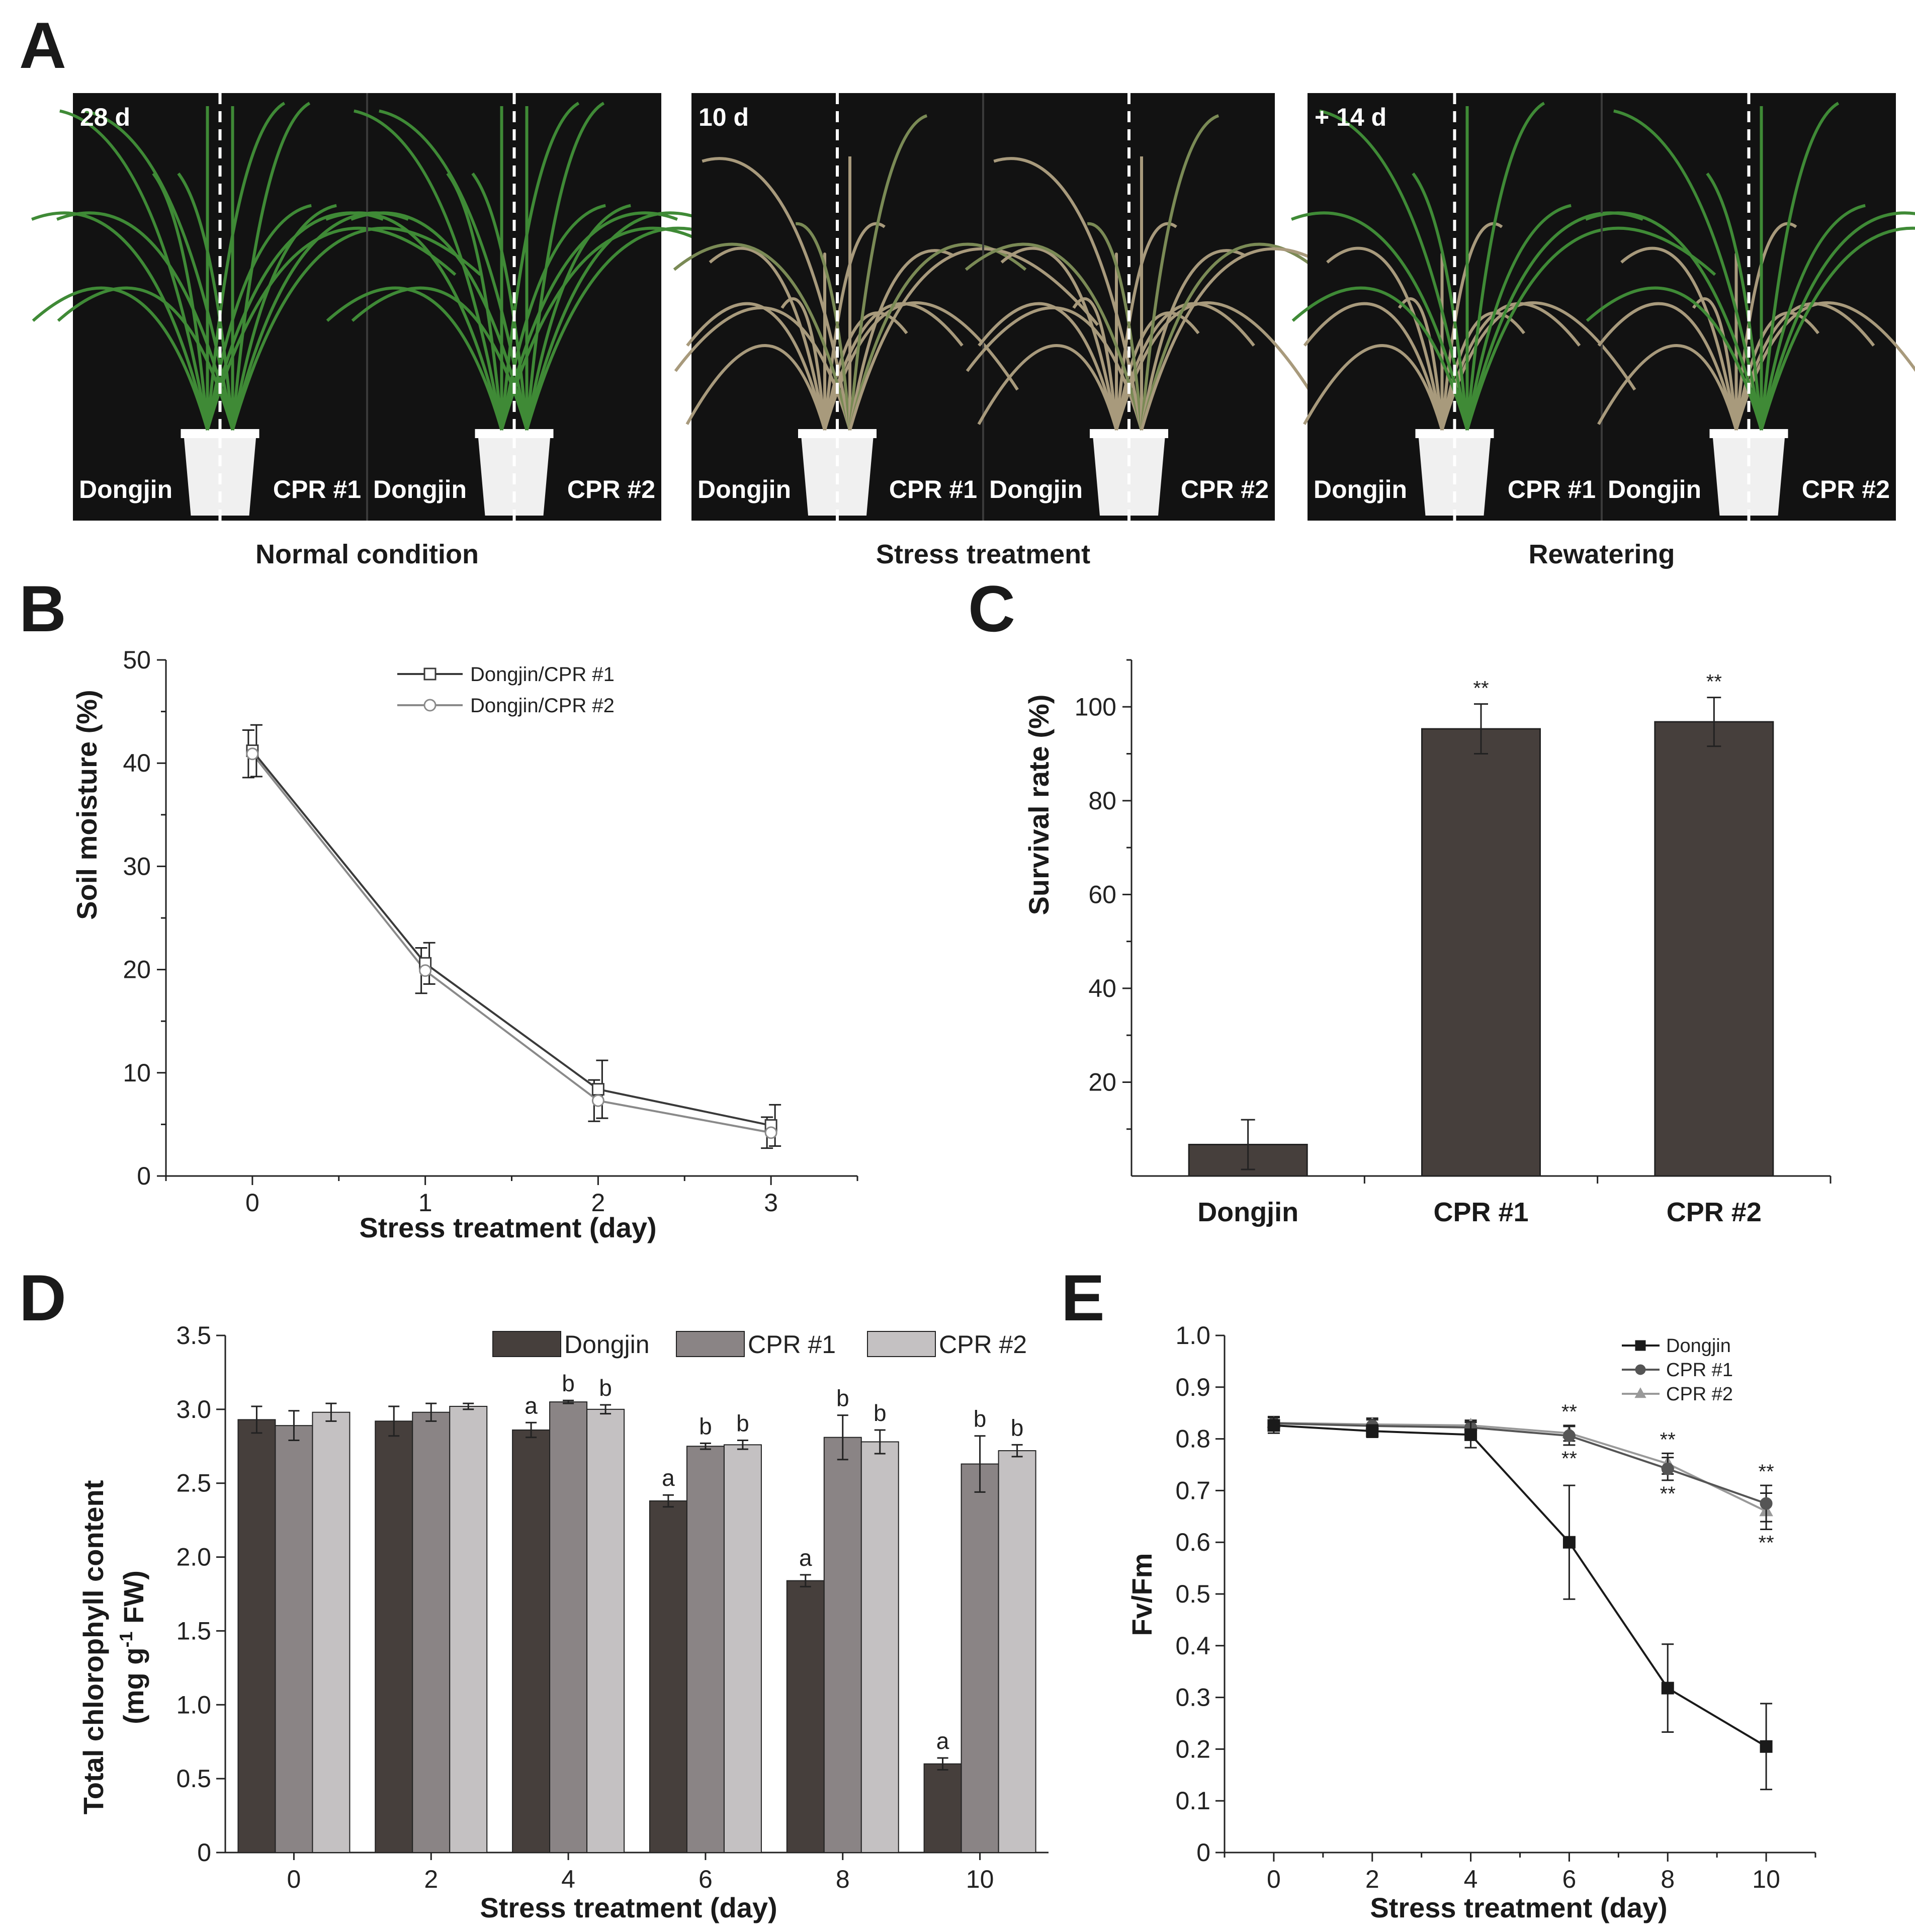  Describe the element at coordinates (1350, 117) in the screenshot. I see `photo-time-label: + 14 d` at that location.